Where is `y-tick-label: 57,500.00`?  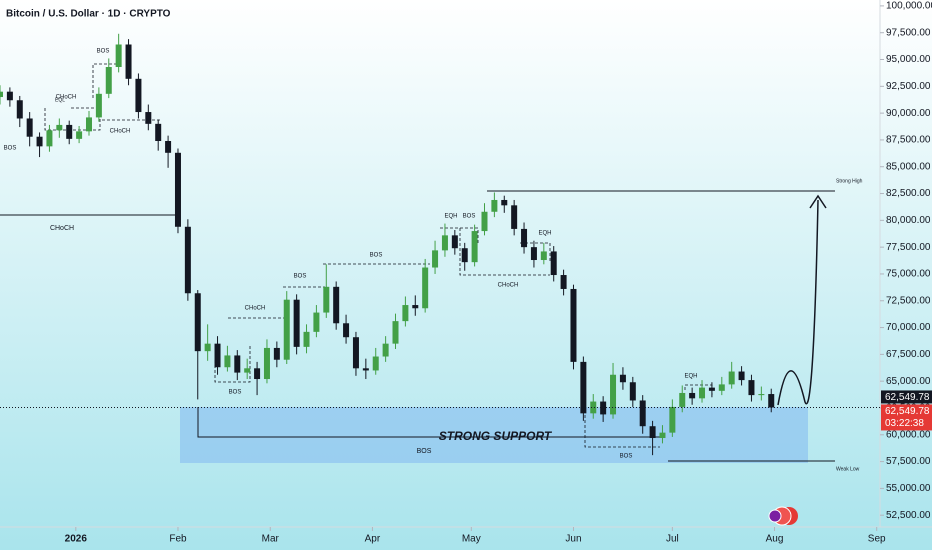 y-tick-label: 57,500.00 is located at coordinates (908, 461).